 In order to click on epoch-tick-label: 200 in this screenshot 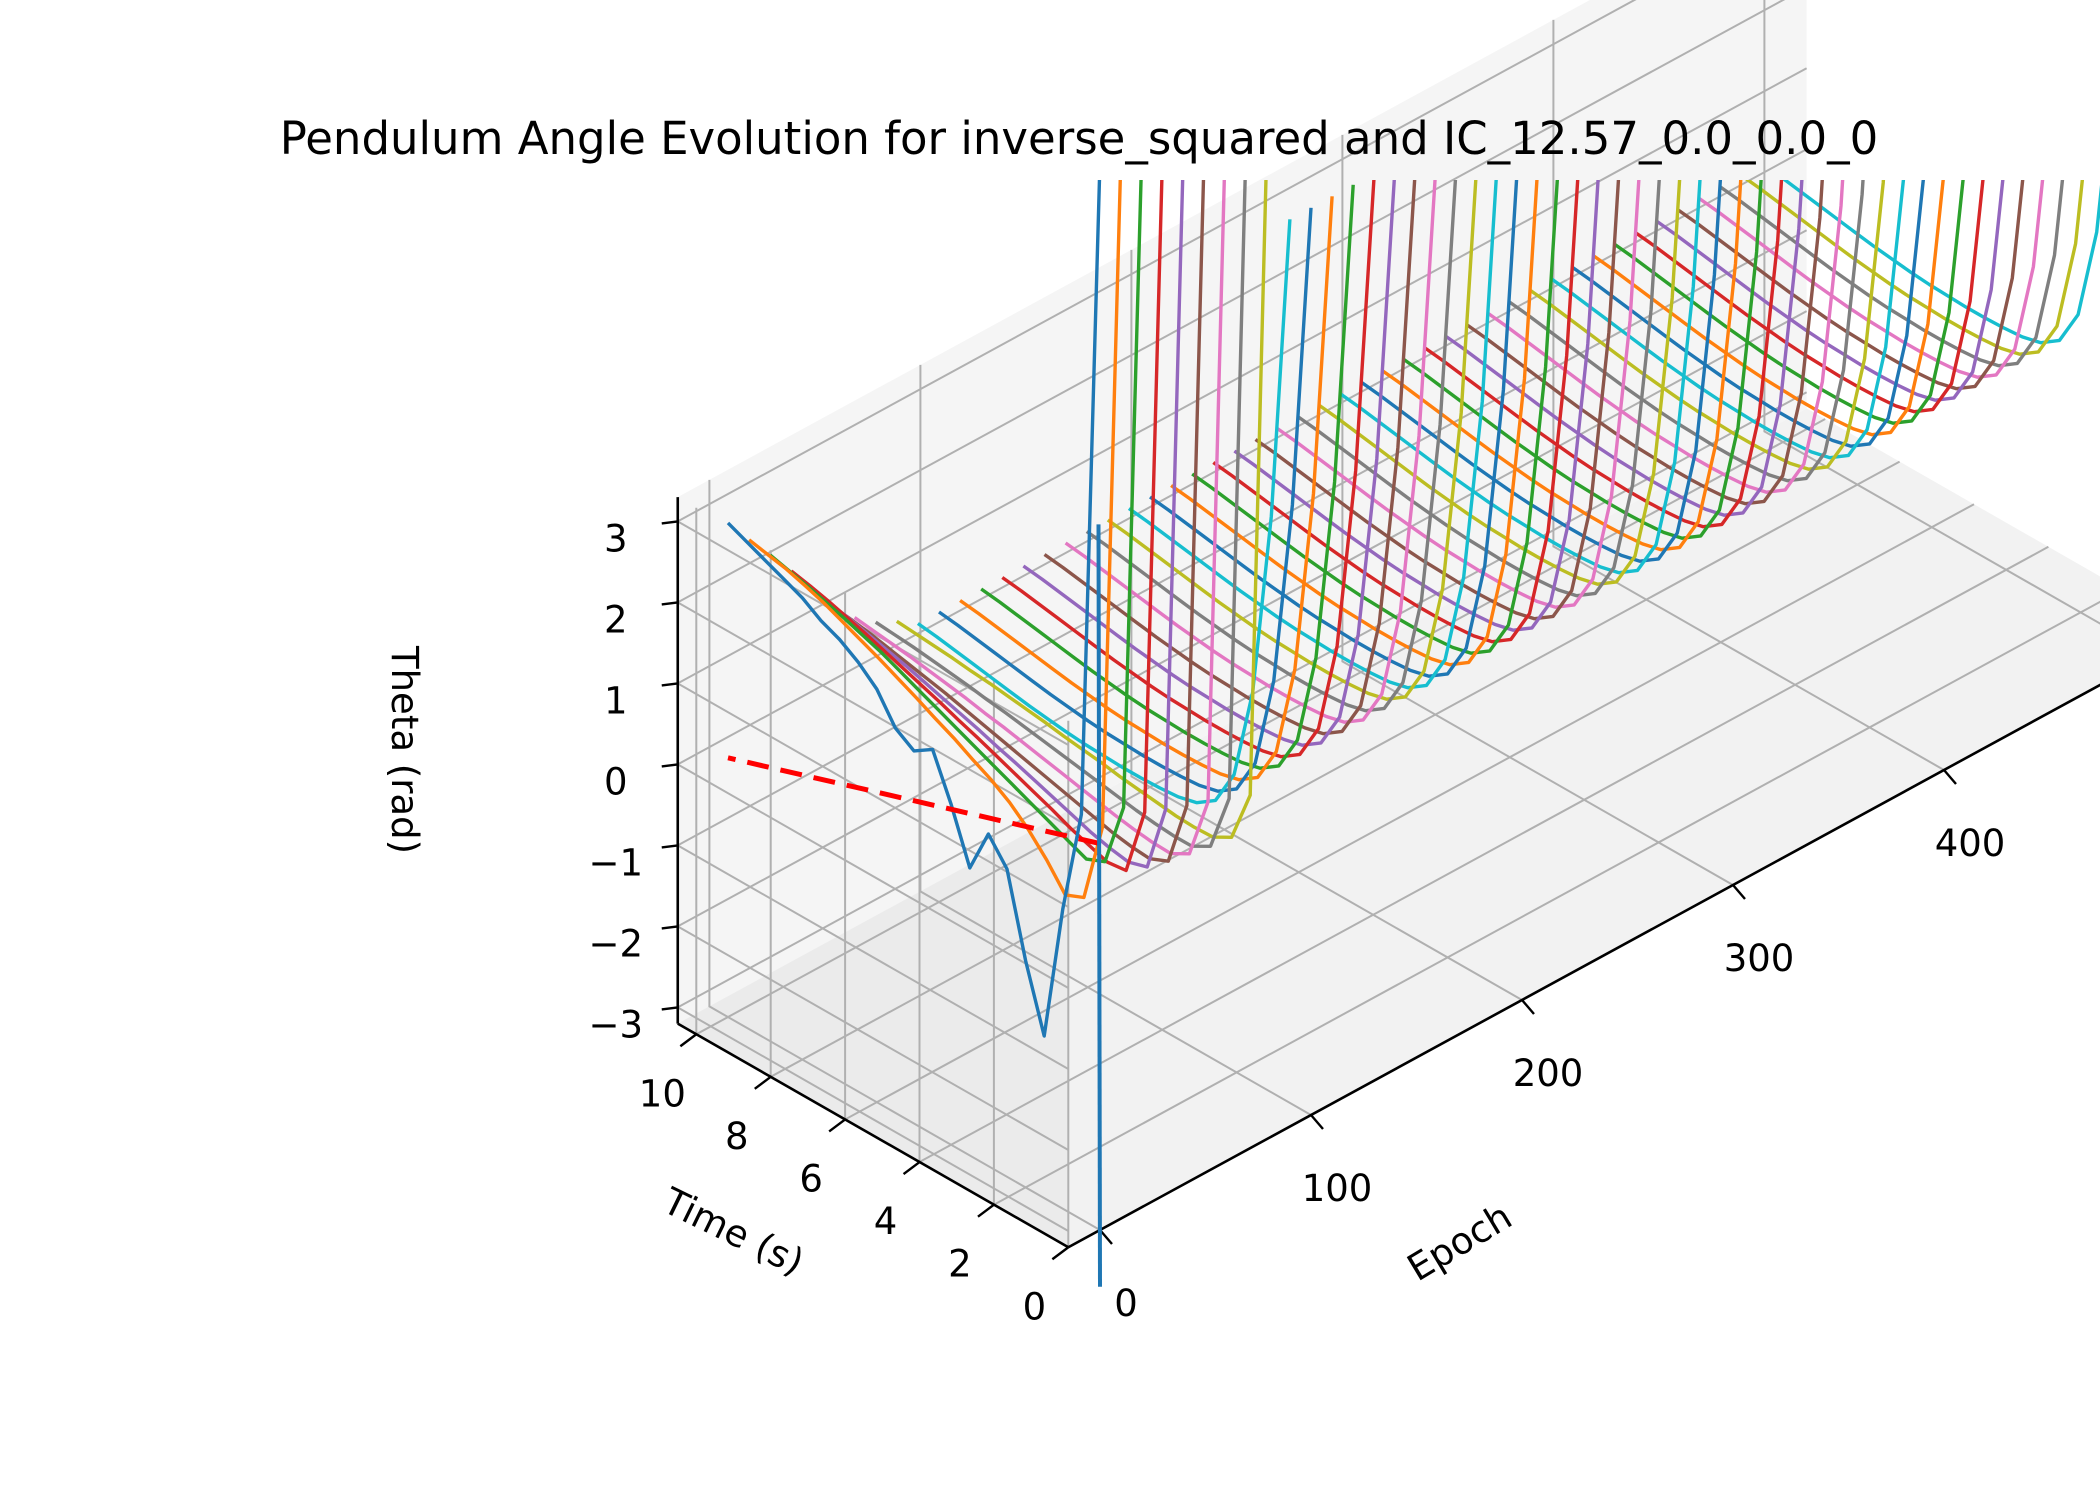, I will do `click(1548, 1073)`.